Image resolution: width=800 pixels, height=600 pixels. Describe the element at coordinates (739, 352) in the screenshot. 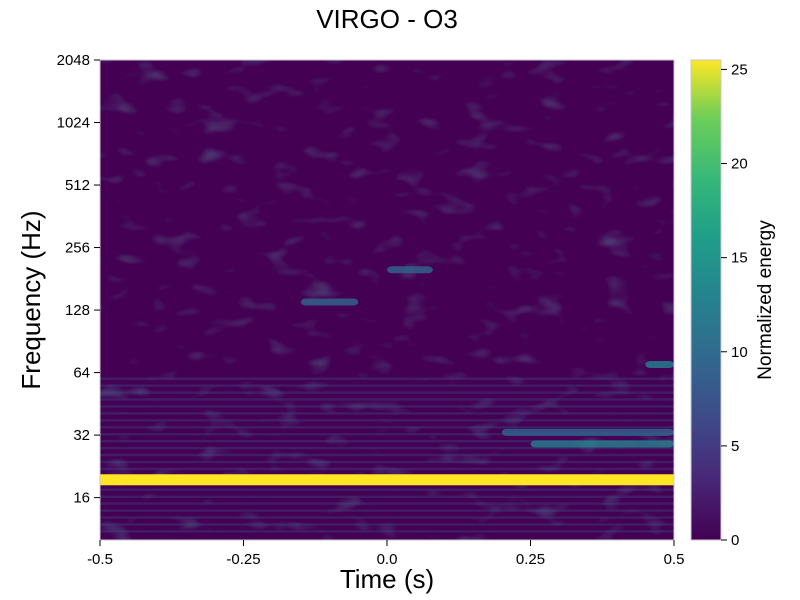

I see `colorbar-tick-label: 10` at that location.